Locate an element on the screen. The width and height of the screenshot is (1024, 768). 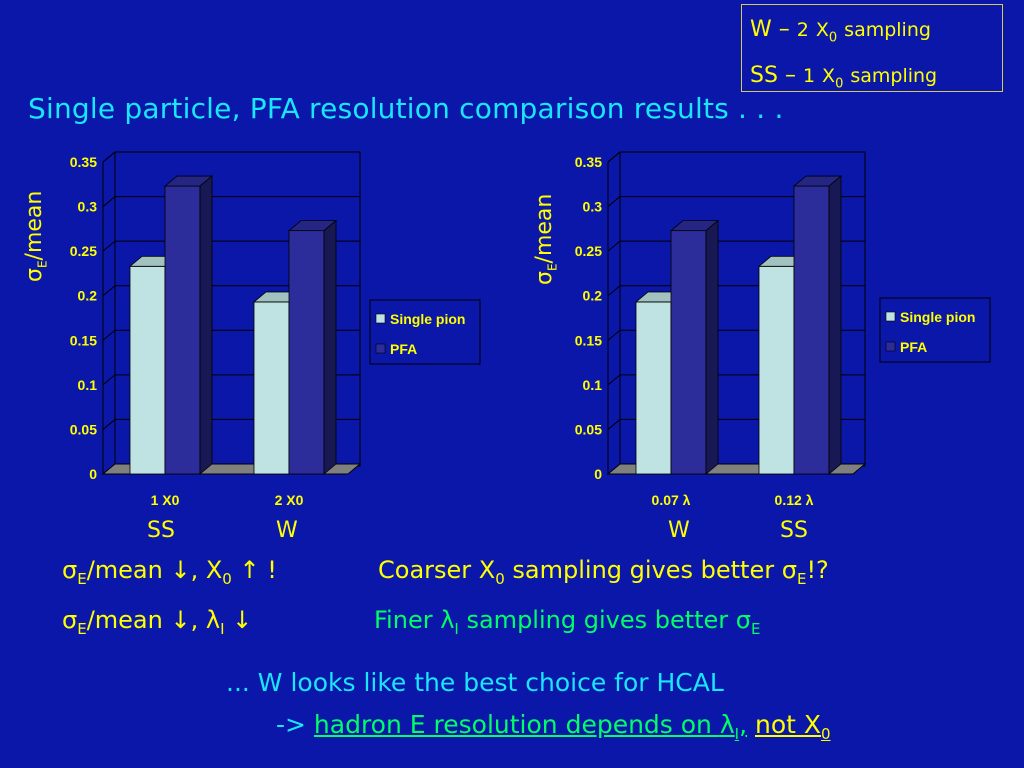
left-category-note-1: SS is located at coordinates (161, 530).